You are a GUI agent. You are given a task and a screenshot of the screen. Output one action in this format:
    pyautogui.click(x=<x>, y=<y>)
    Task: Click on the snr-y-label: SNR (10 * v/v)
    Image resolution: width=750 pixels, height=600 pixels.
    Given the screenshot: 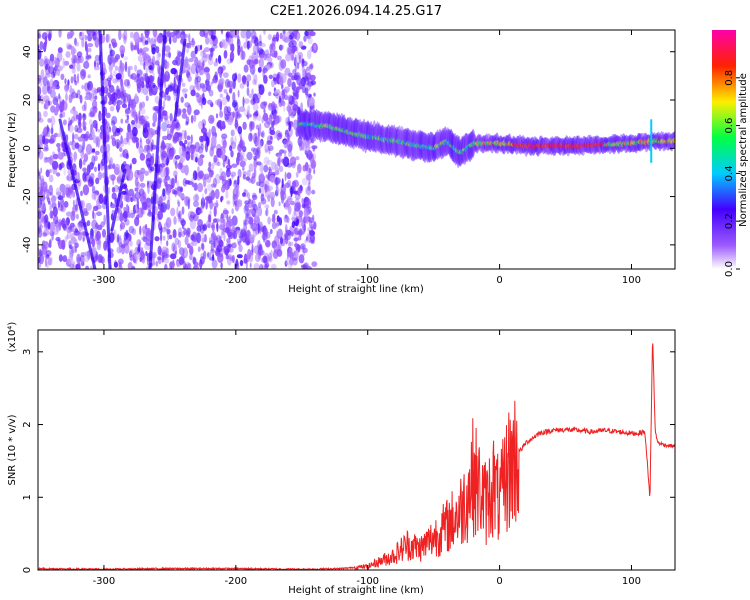 What is the action you would take?
    pyautogui.click(x=12, y=449)
    